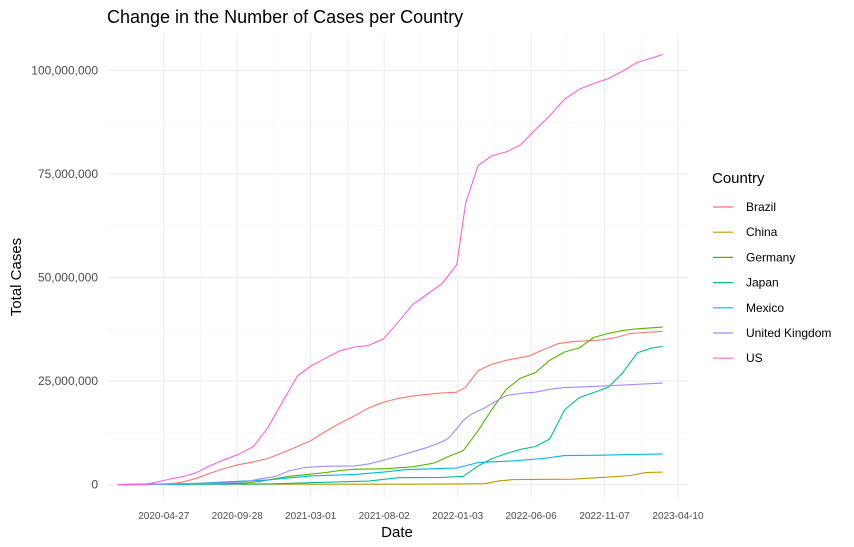  Describe the element at coordinates (390, 434) in the screenshot. I see `series-line-united-kingdom` at that location.